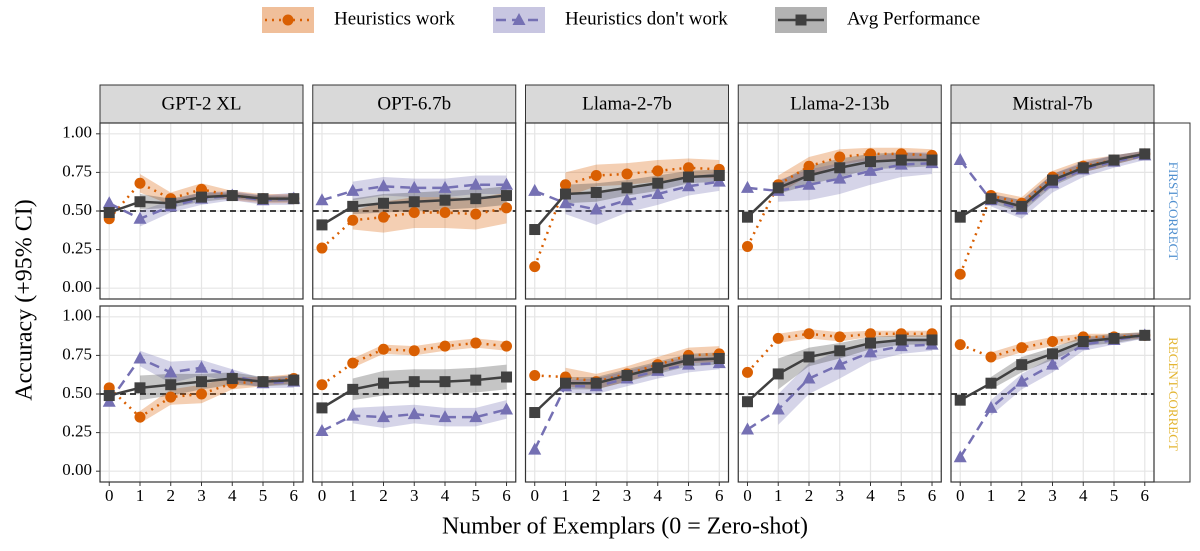  I want to click on y-tick-label: 1.00, so click(77, 132).